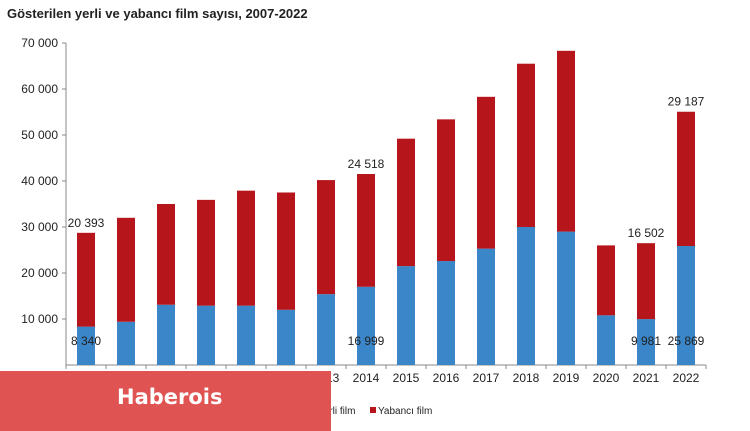 The height and width of the screenshot is (431, 750). Describe the element at coordinates (566, 141) in the screenshot. I see `bar-yabanci-2019` at that location.